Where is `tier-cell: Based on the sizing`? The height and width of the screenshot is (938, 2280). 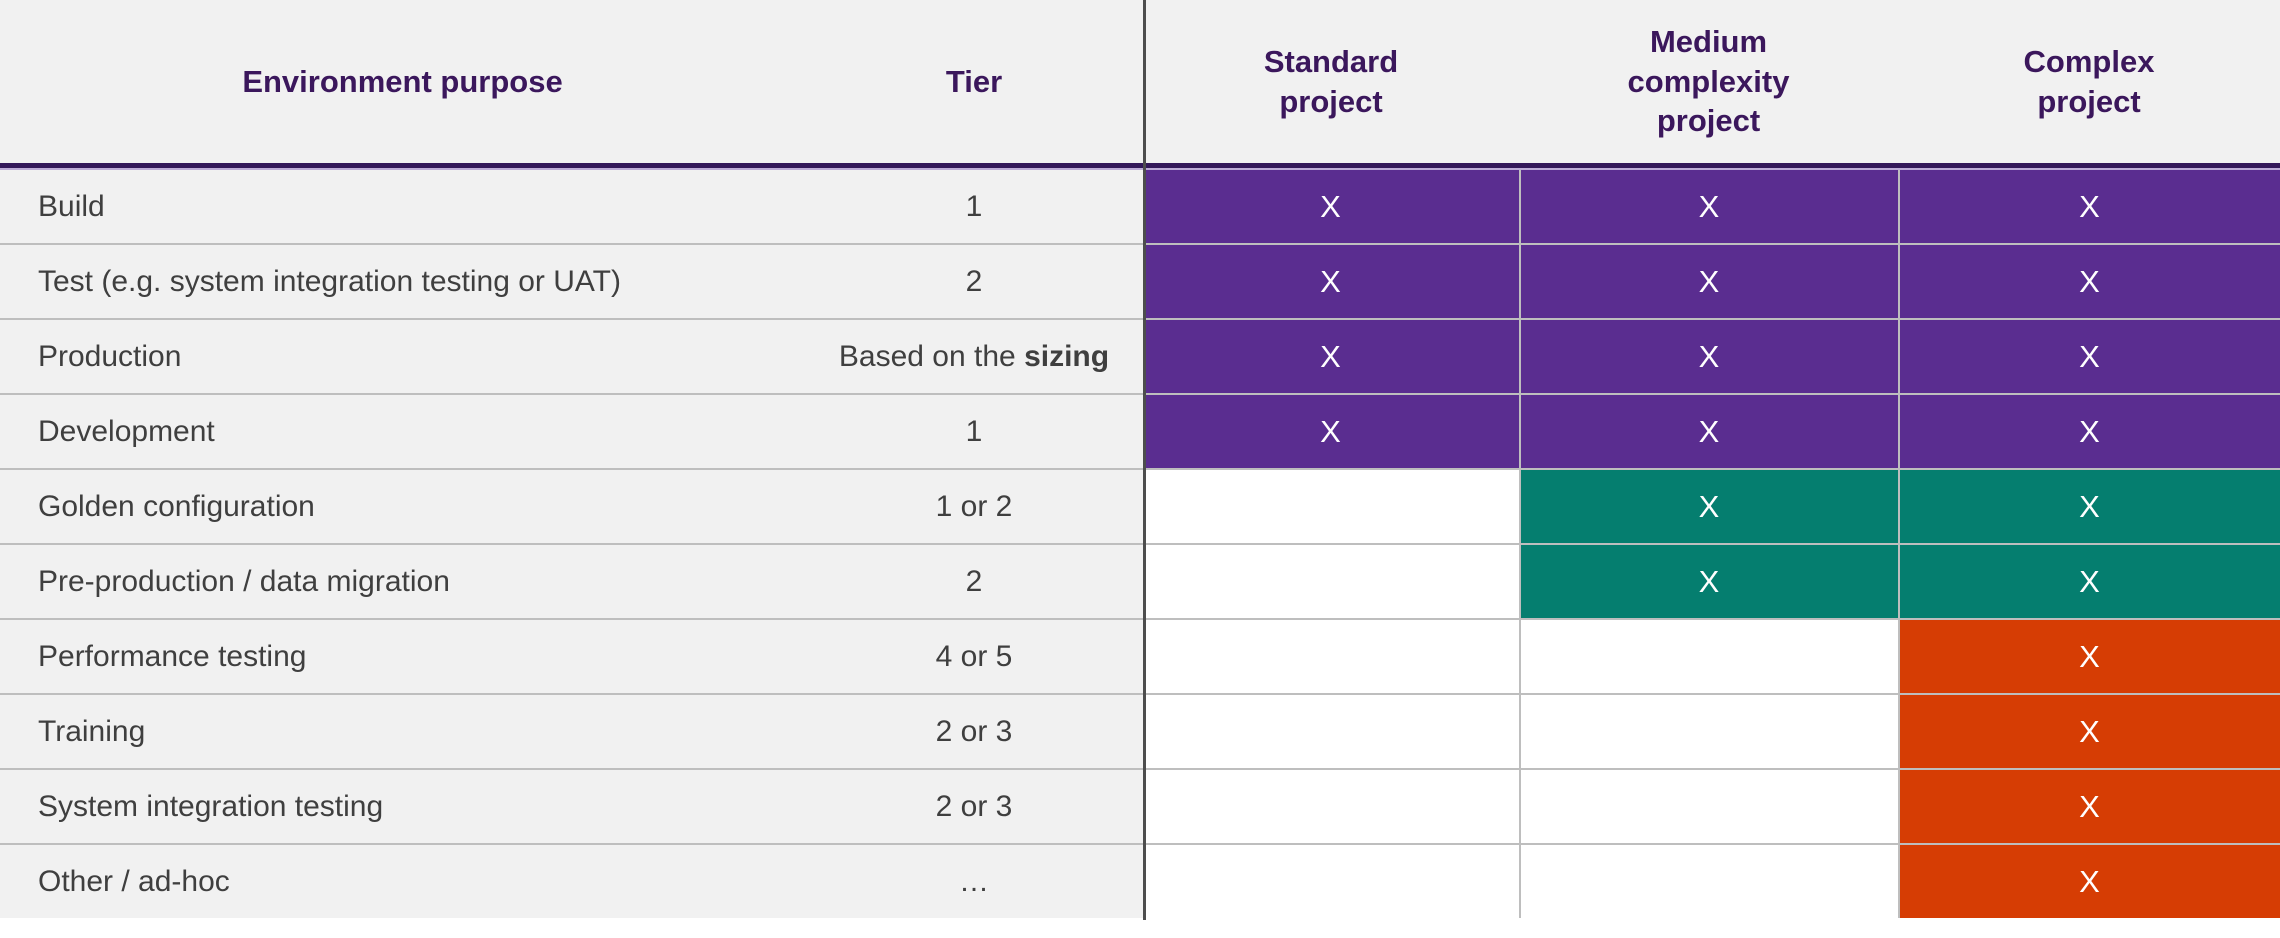
tier-cell: Based on the sizing is located at coordinates (974, 356).